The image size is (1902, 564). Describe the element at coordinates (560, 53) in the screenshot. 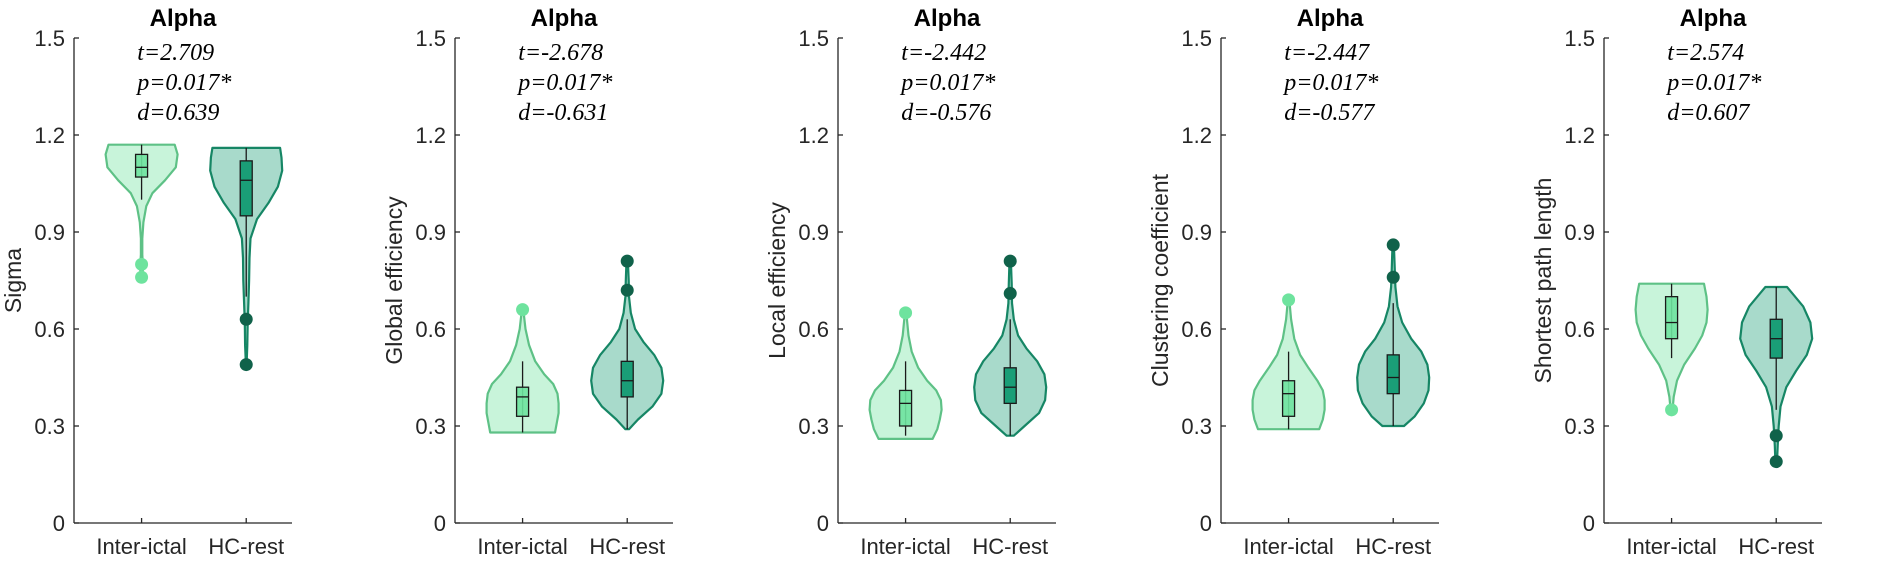

I see `stat-annotation: t=-2.678` at that location.